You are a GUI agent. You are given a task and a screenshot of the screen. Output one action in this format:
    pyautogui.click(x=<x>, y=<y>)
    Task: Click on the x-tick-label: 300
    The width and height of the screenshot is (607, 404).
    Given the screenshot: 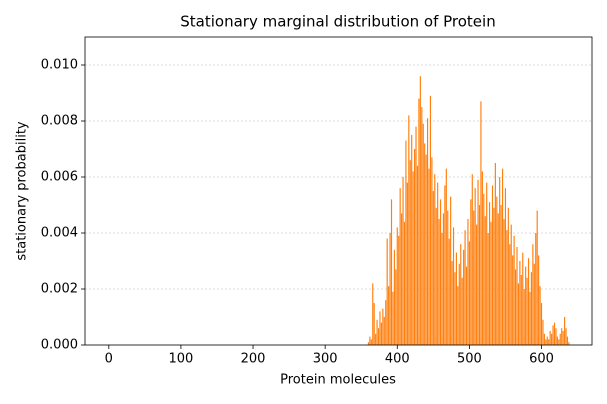 What is the action you would take?
    pyautogui.click(x=325, y=359)
    